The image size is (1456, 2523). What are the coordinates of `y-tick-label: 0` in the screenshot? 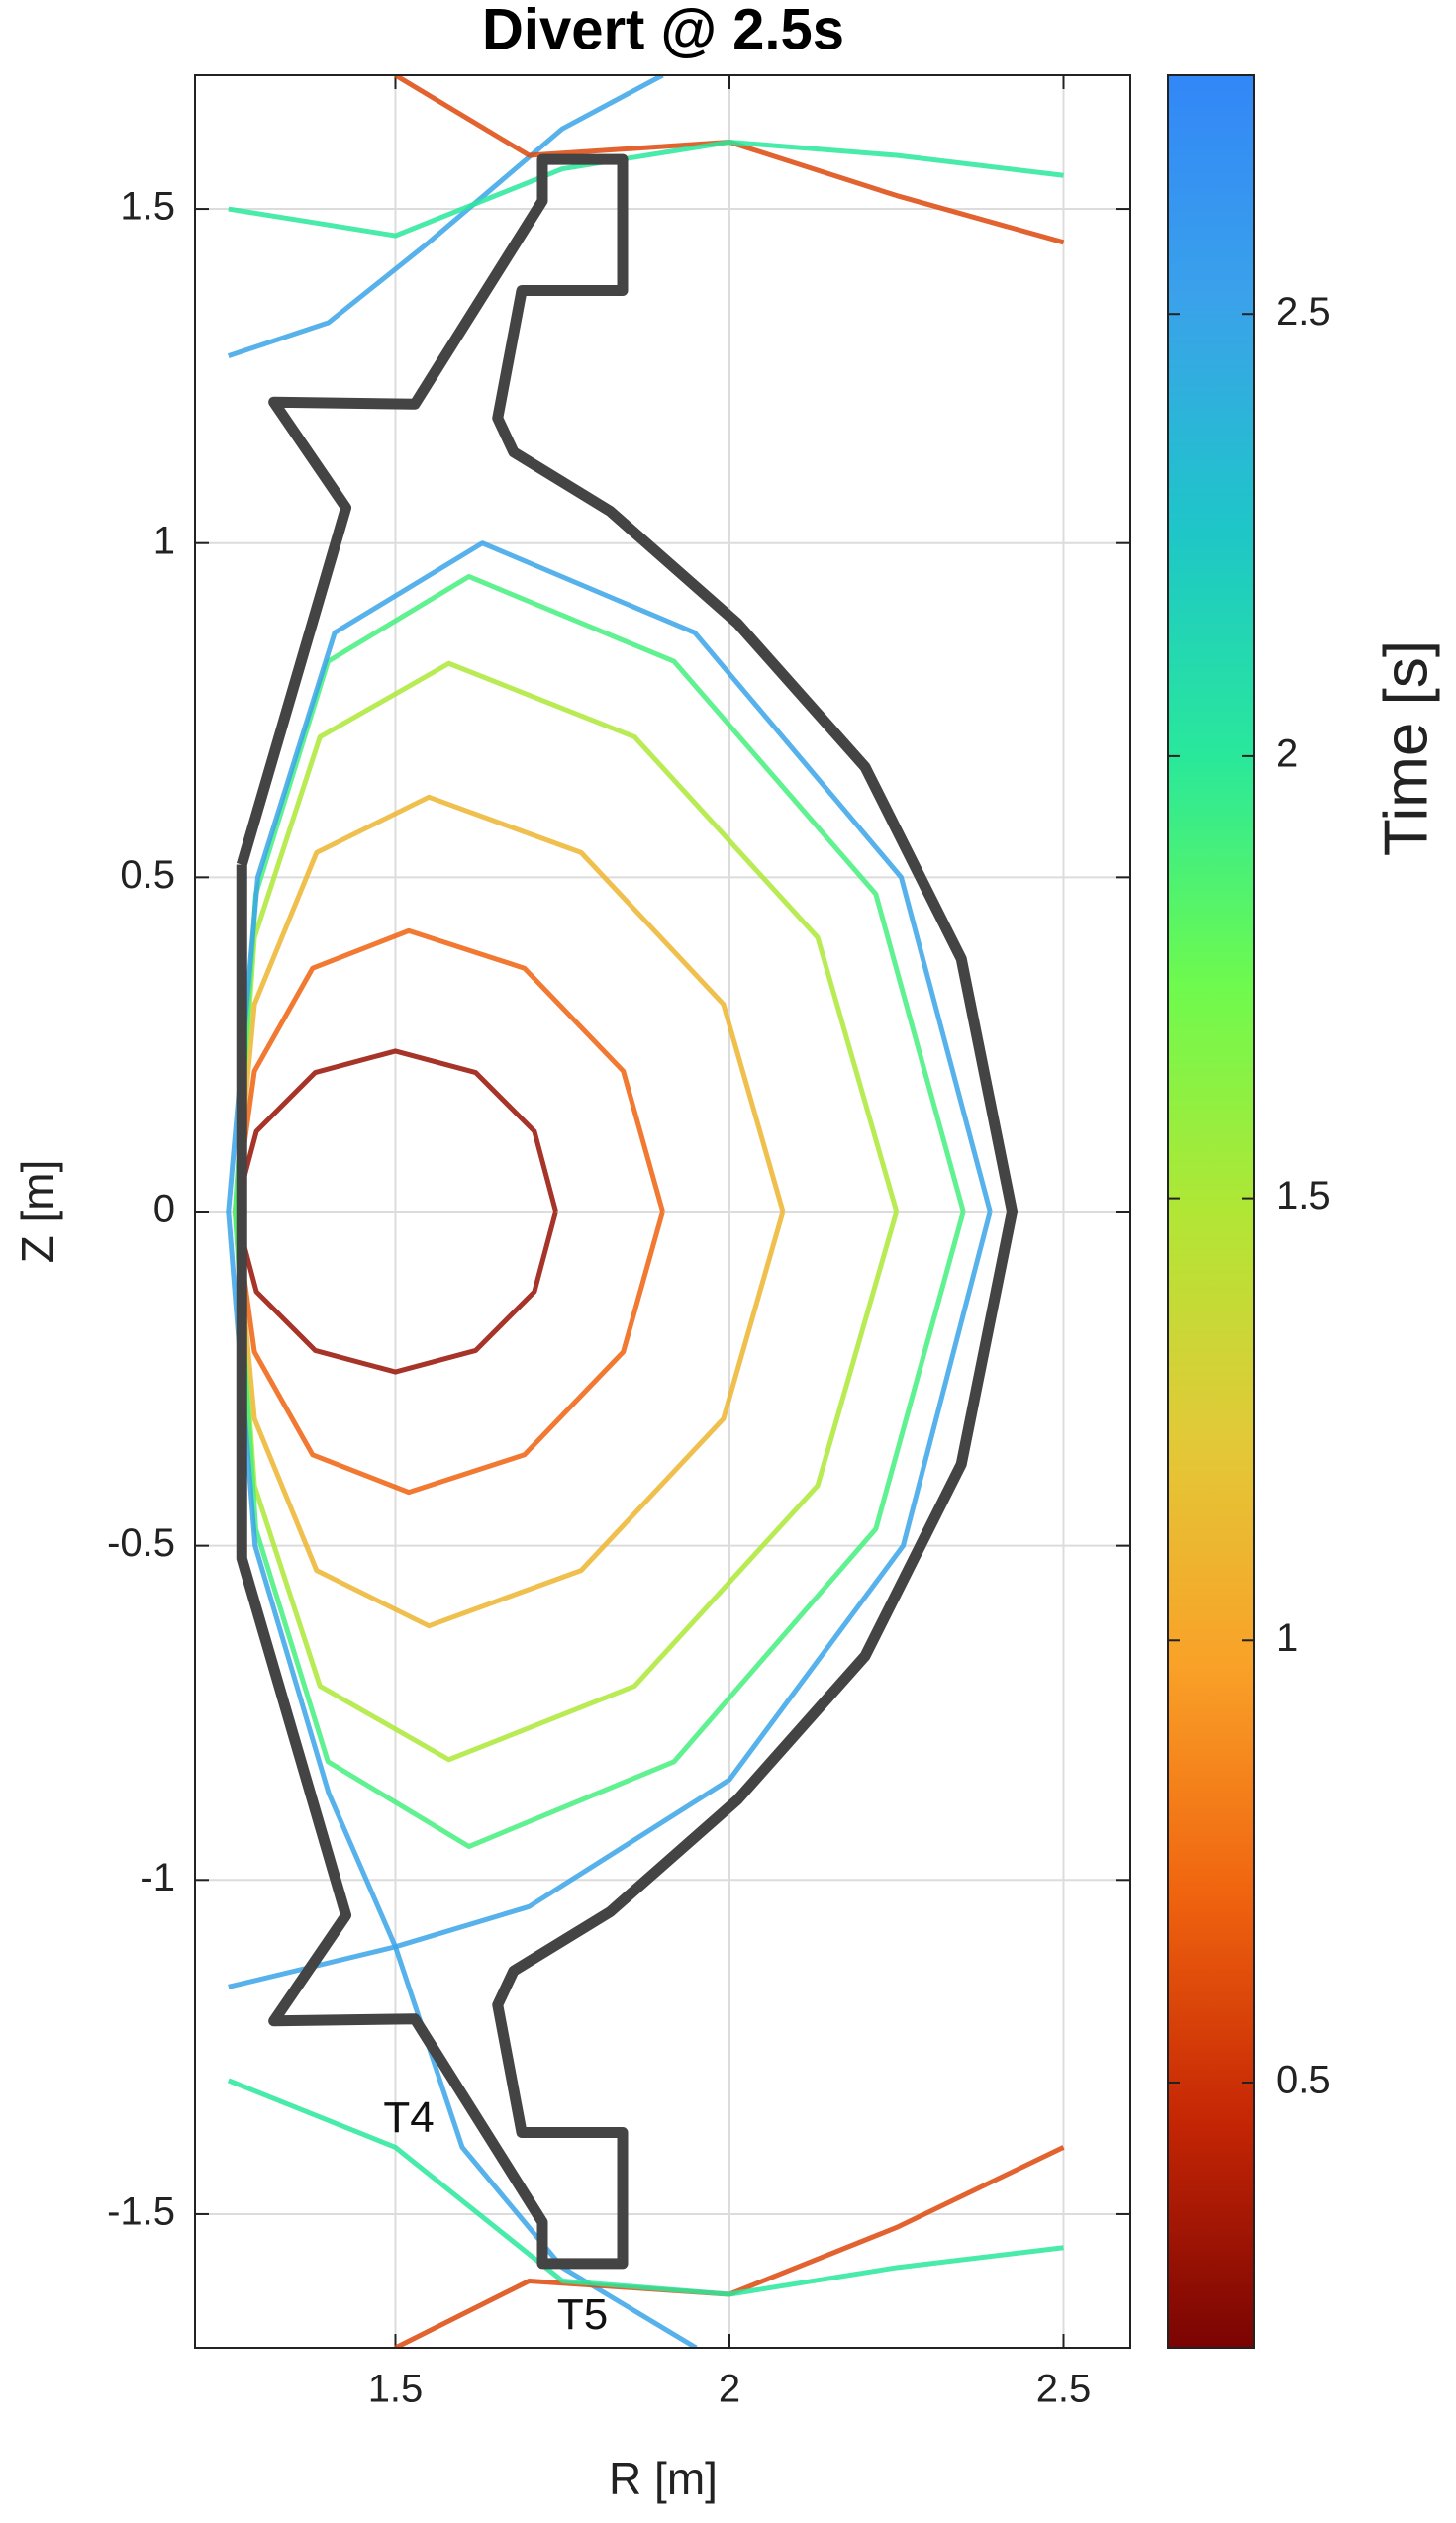 It's located at (164, 1210).